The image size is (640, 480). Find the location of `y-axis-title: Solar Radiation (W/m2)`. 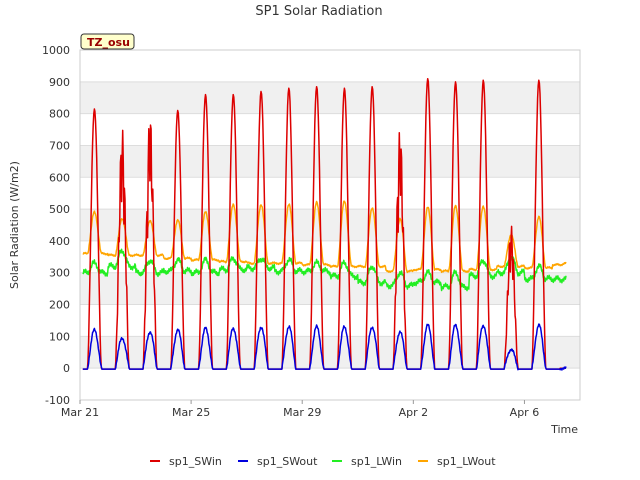

y-axis-title: Solar Radiation (W/m2) is located at coordinates (14, 225).